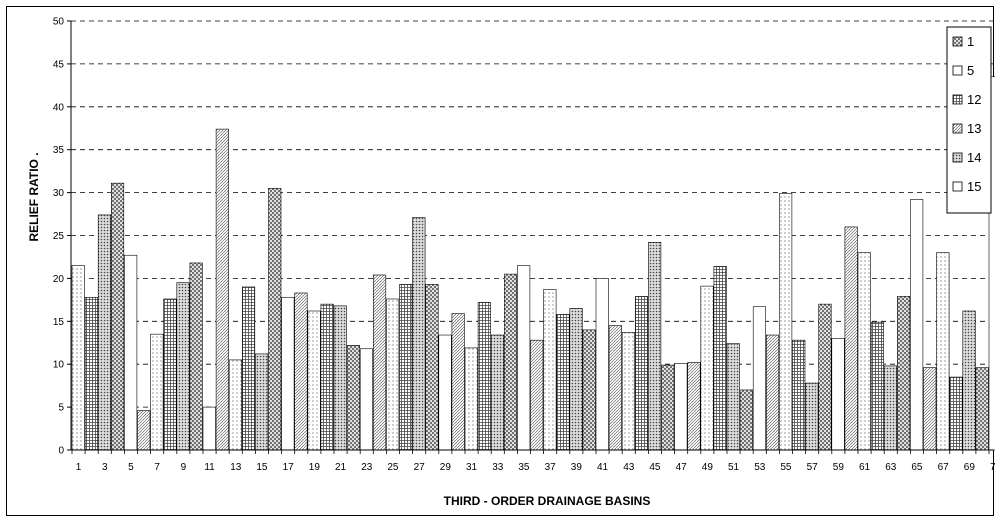  I want to click on y-tick-label: 10, so click(59, 365).